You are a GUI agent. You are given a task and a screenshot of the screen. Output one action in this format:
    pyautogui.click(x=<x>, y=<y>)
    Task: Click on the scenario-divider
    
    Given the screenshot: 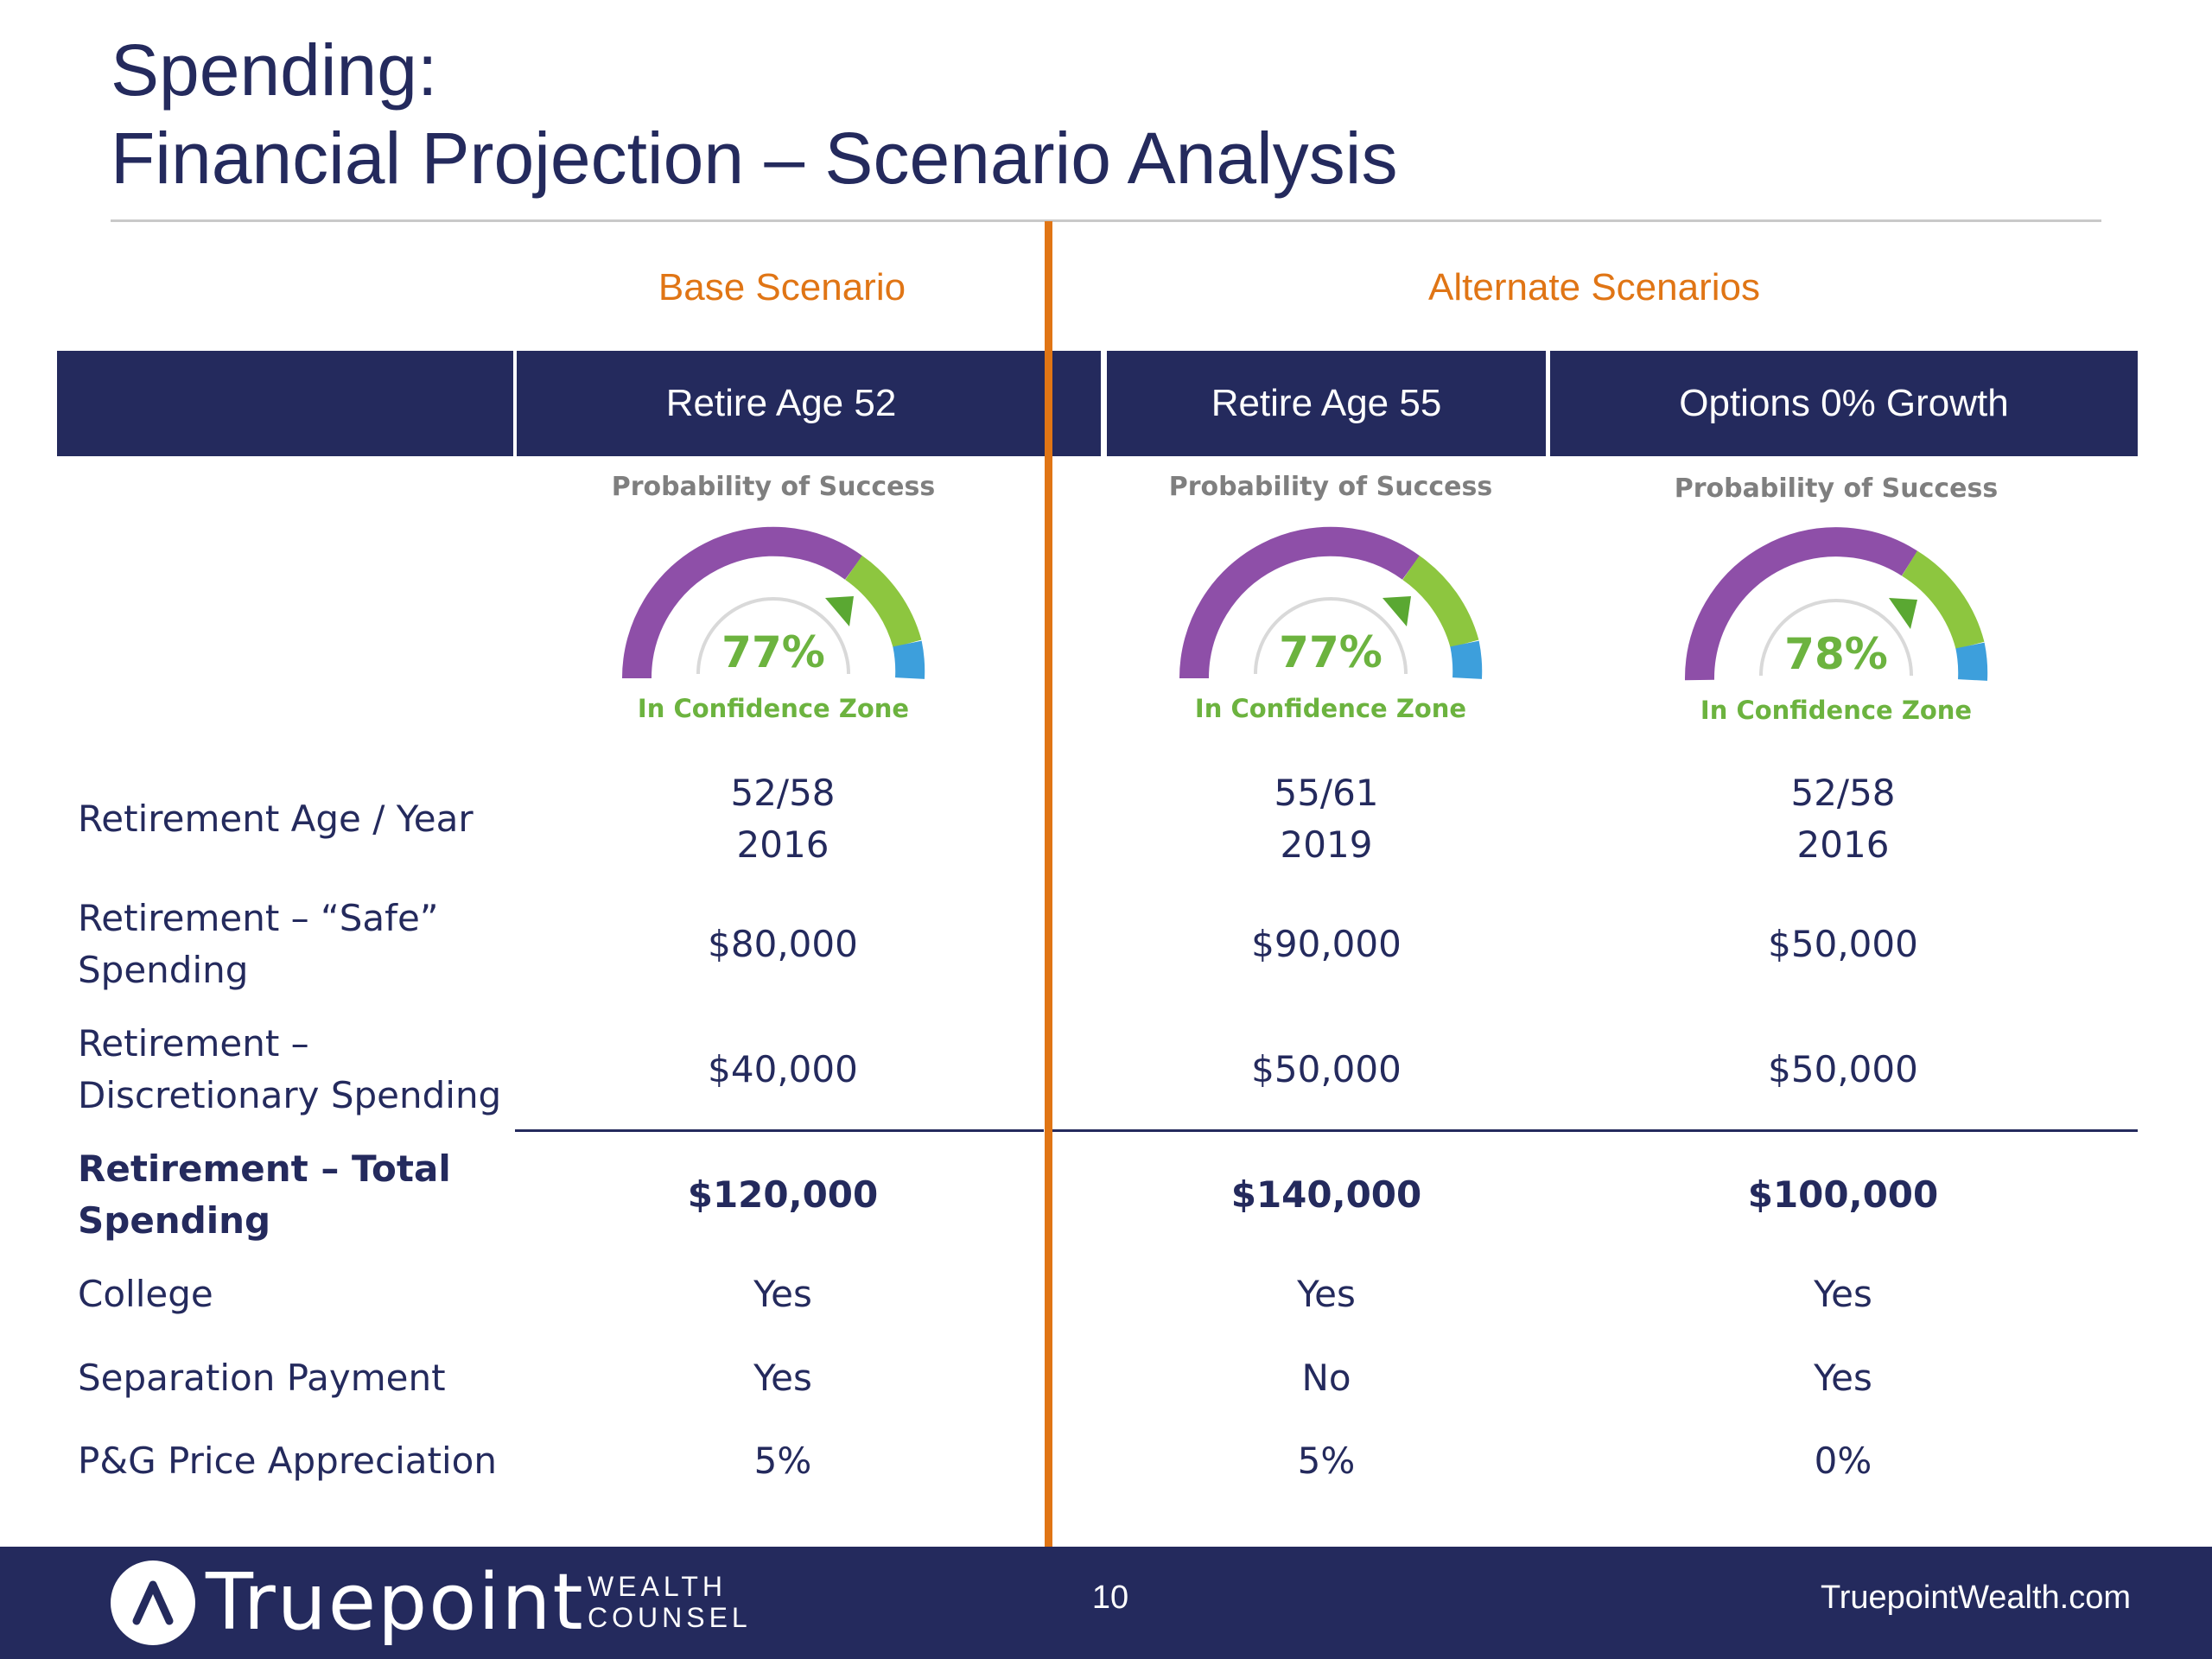 What is the action you would take?
    pyautogui.click(x=1048, y=884)
    